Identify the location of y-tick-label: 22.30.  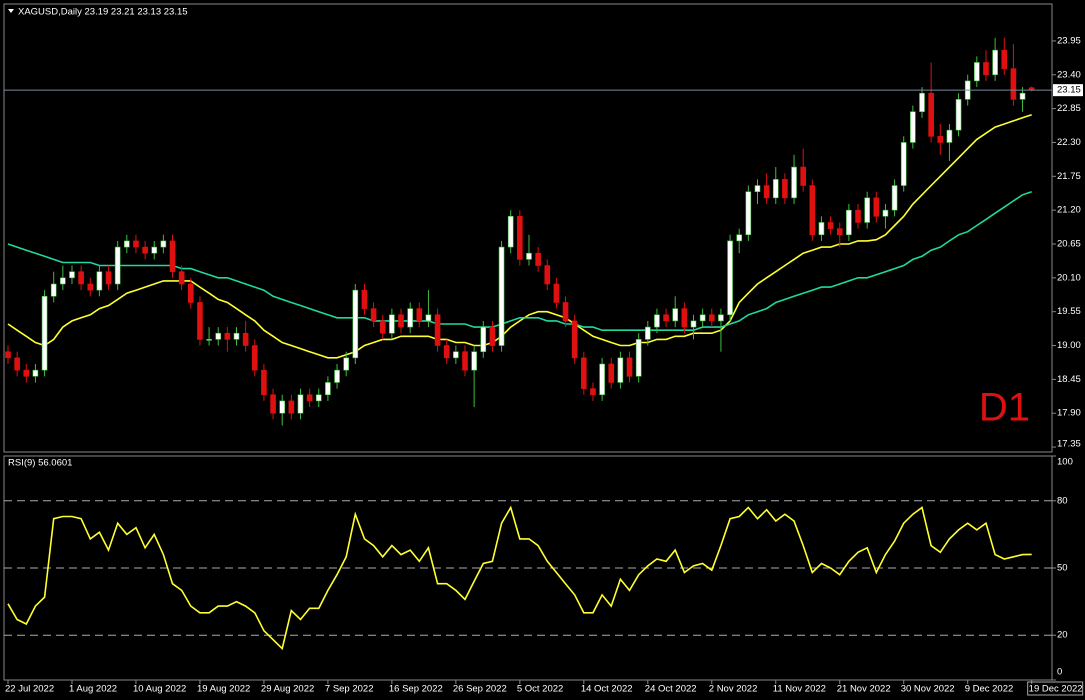
(1069, 142).